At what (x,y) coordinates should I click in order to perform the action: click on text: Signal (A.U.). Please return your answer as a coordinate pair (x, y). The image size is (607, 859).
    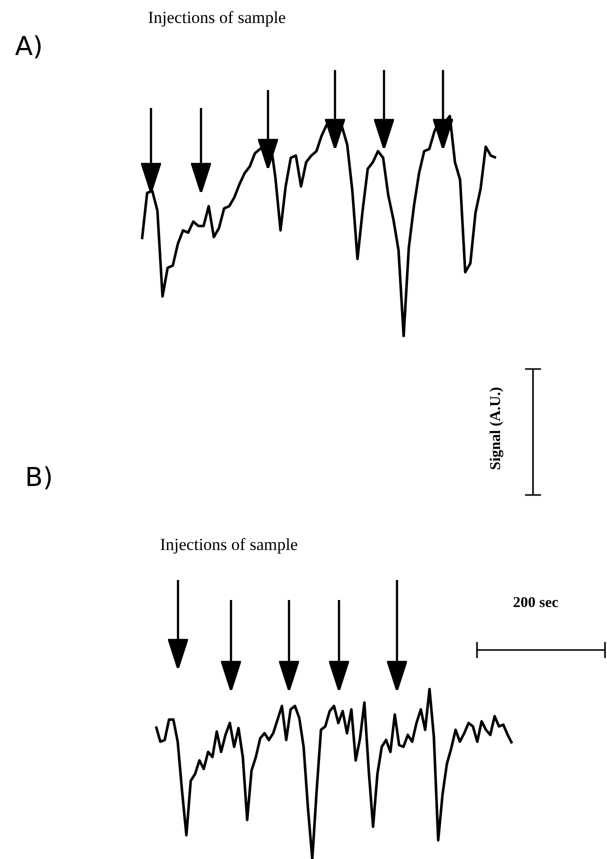
    Looking at the image, I should click on (496, 428).